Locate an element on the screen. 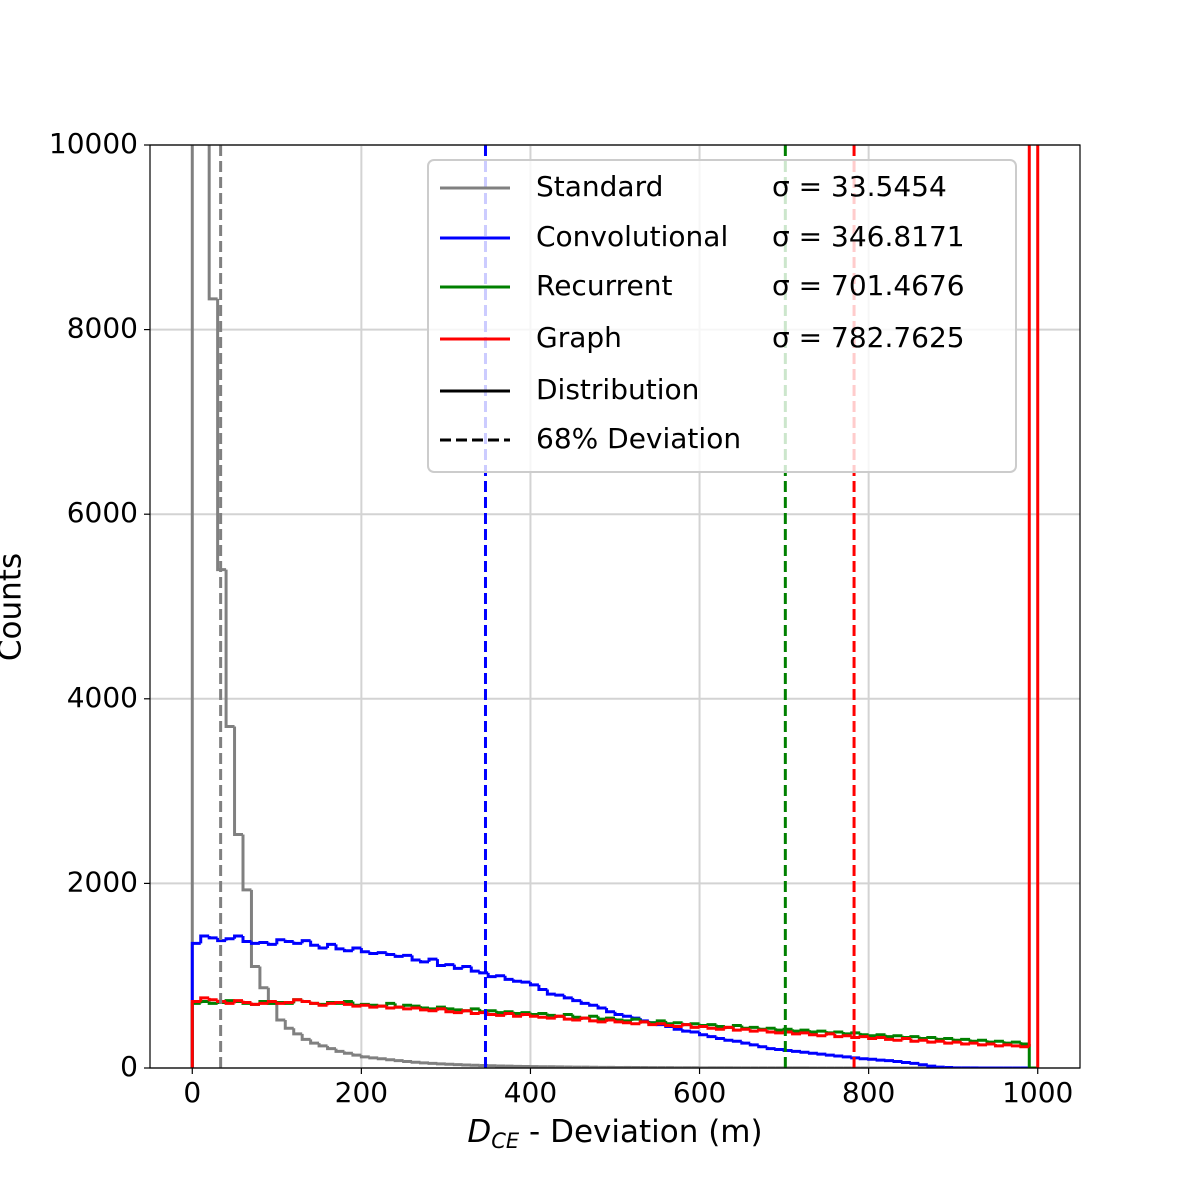 The width and height of the screenshot is (1200, 1200). legend-label: Recurrent is located at coordinates (604, 285).